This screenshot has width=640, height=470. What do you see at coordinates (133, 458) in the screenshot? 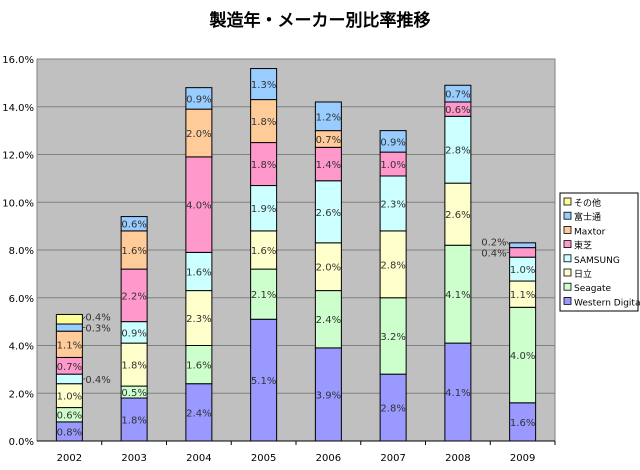
I see `x-tick-label: 2003` at bounding box center [133, 458].